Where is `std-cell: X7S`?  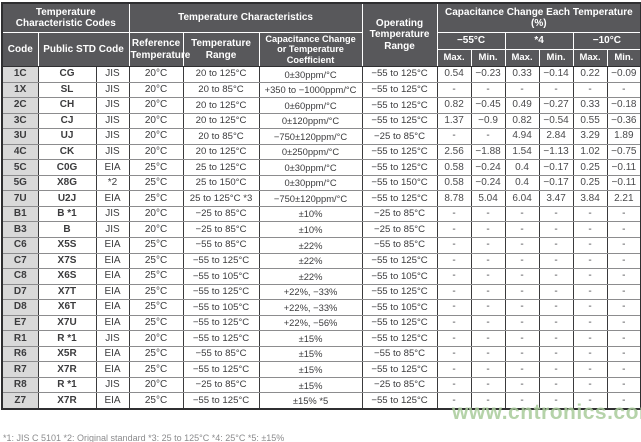
std-cell: X7S is located at coordinates (67, 261).